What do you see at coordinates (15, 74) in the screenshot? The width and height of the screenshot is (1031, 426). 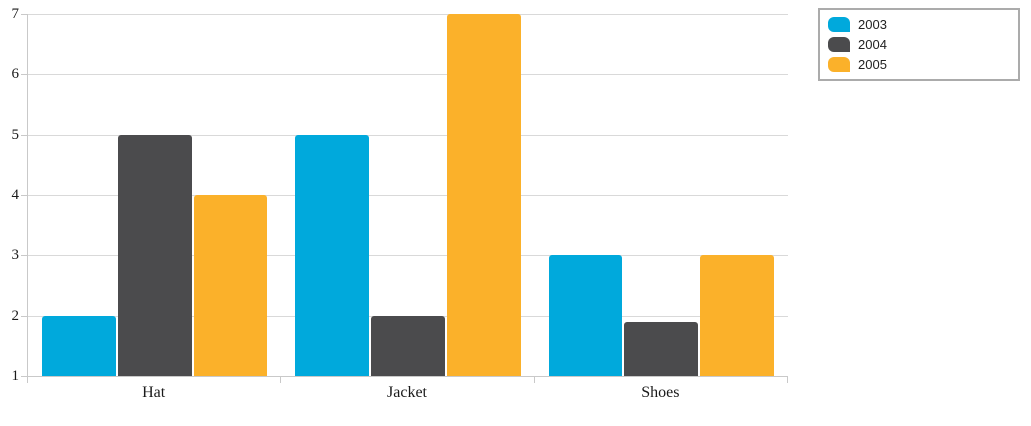 I see `y-axis-label: 6` at bounding box center [15, 74].